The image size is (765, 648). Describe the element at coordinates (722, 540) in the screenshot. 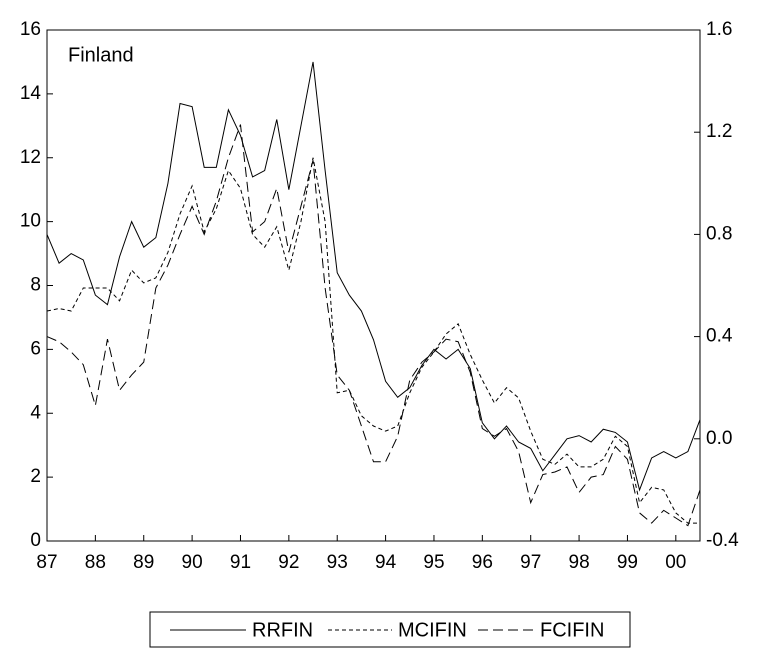

I see `y2-tick-label: -0.4` at that location.